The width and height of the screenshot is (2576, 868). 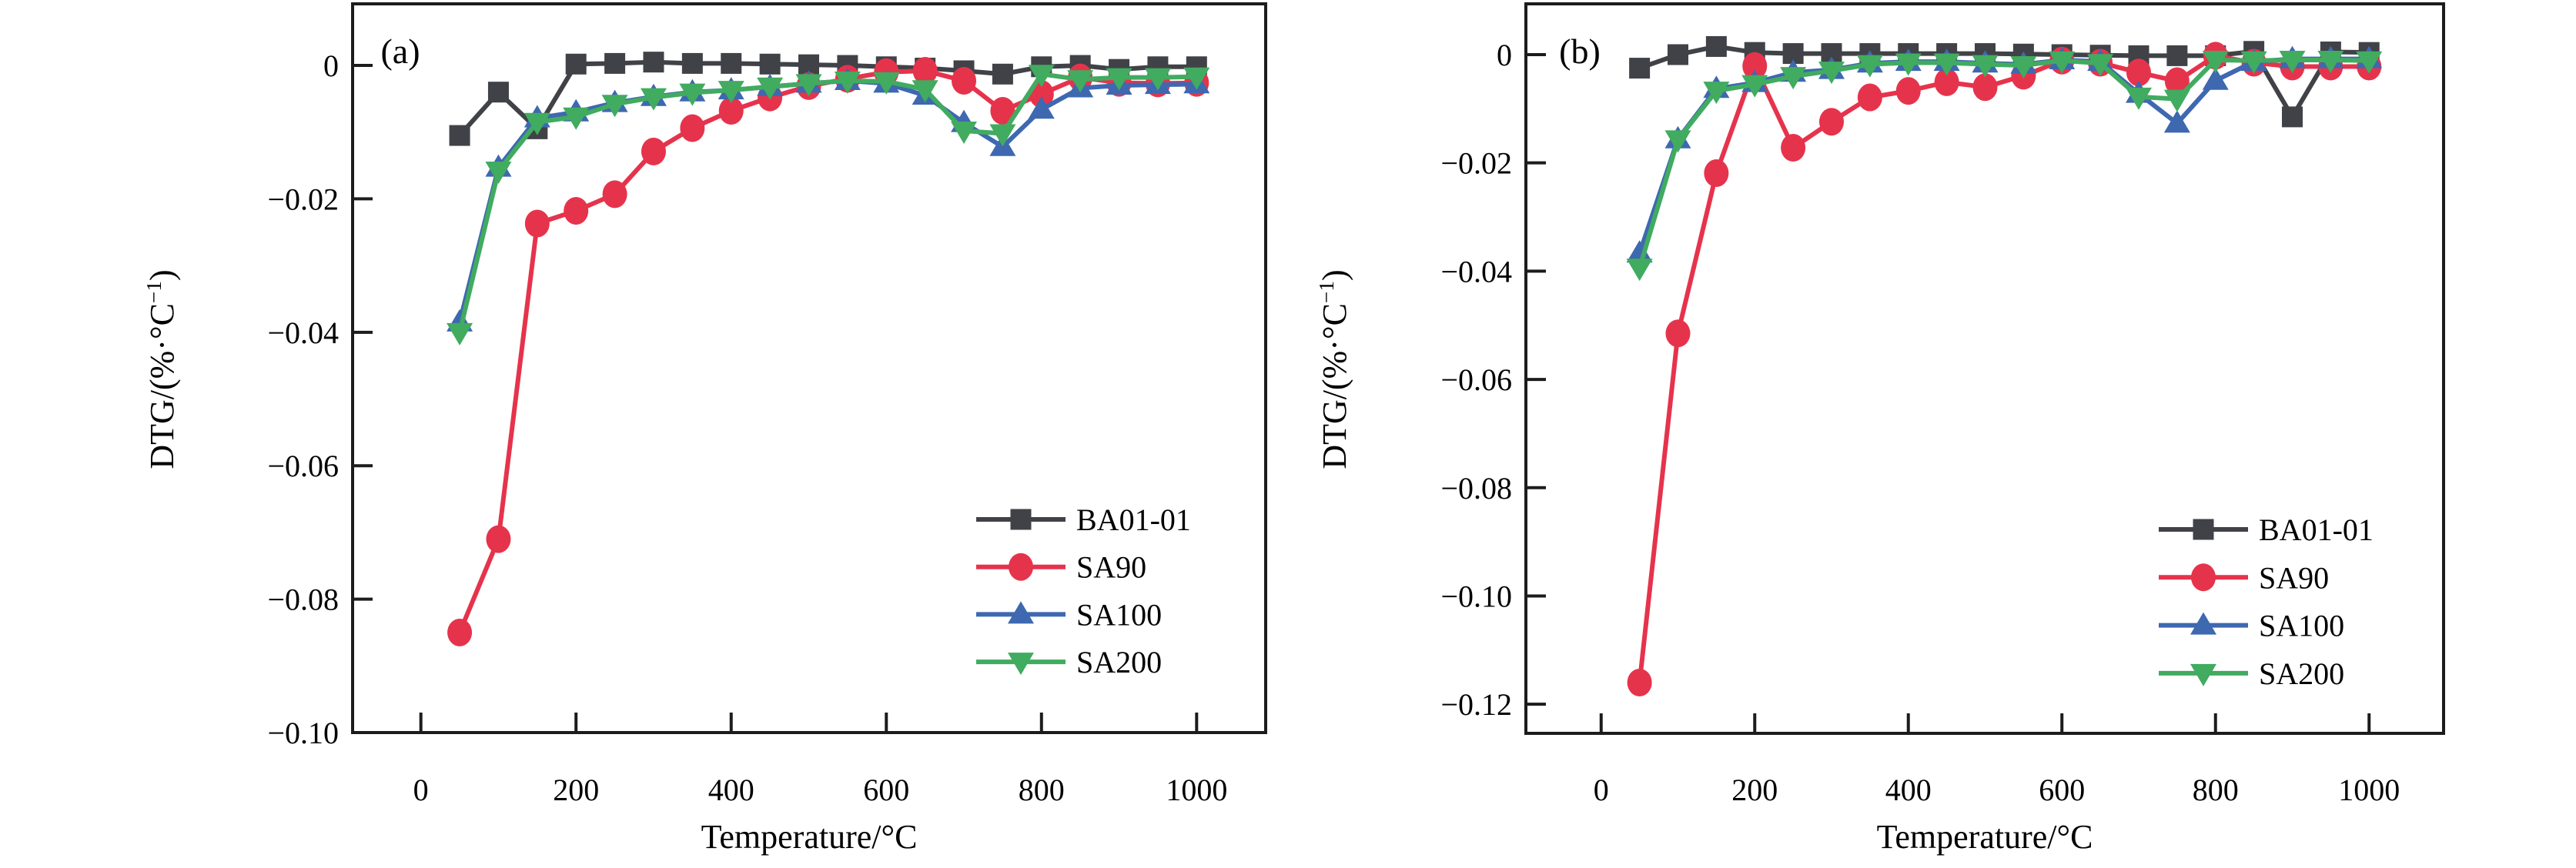 What do you see at coordinates (2251, 626) in the screenshot?
I see `legend-entry-SA100-b: SA100` at bounding box center [2251, 626].